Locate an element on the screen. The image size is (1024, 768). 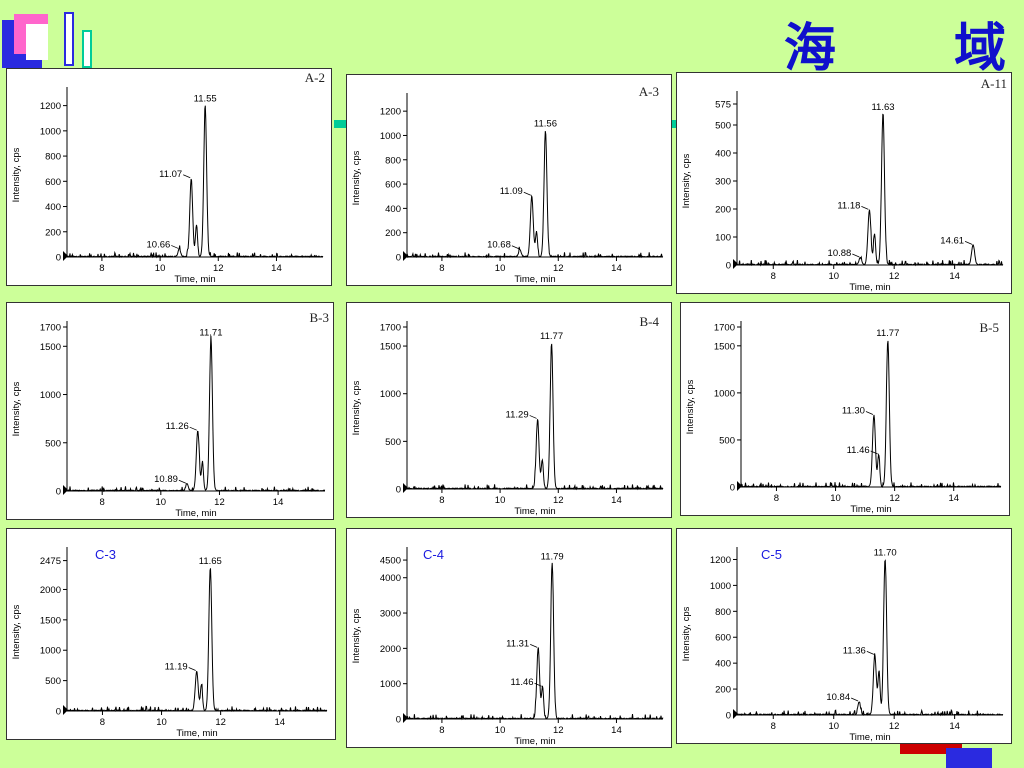
peak-label: 14.61 is located at coordinates (952, 240).